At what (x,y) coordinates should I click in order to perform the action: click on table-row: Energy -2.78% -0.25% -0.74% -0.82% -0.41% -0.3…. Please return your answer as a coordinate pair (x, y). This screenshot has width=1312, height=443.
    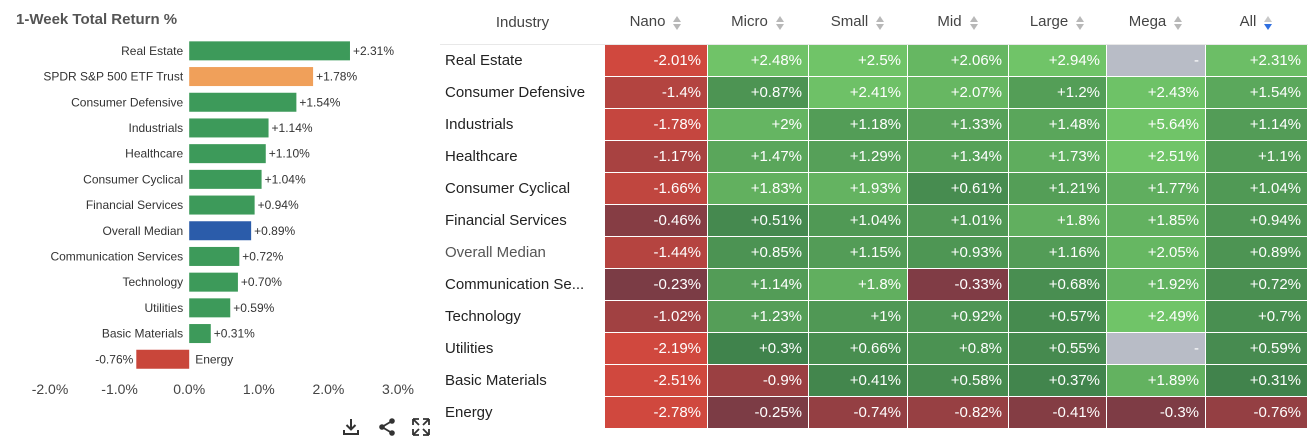
    Looking at the image, I should click on (874, 412).